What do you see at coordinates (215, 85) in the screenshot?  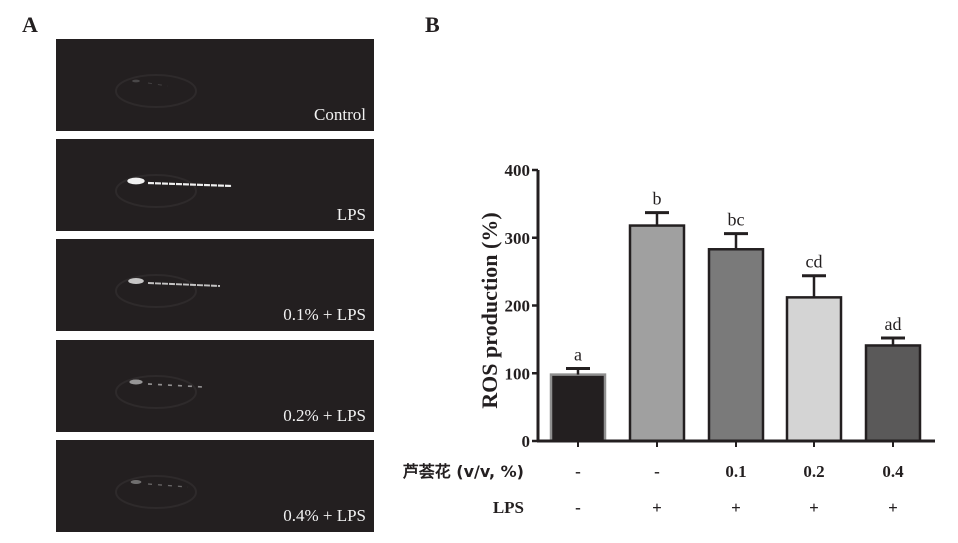 I see `zebrafish-image: Control` at bounding box center [215, 85].